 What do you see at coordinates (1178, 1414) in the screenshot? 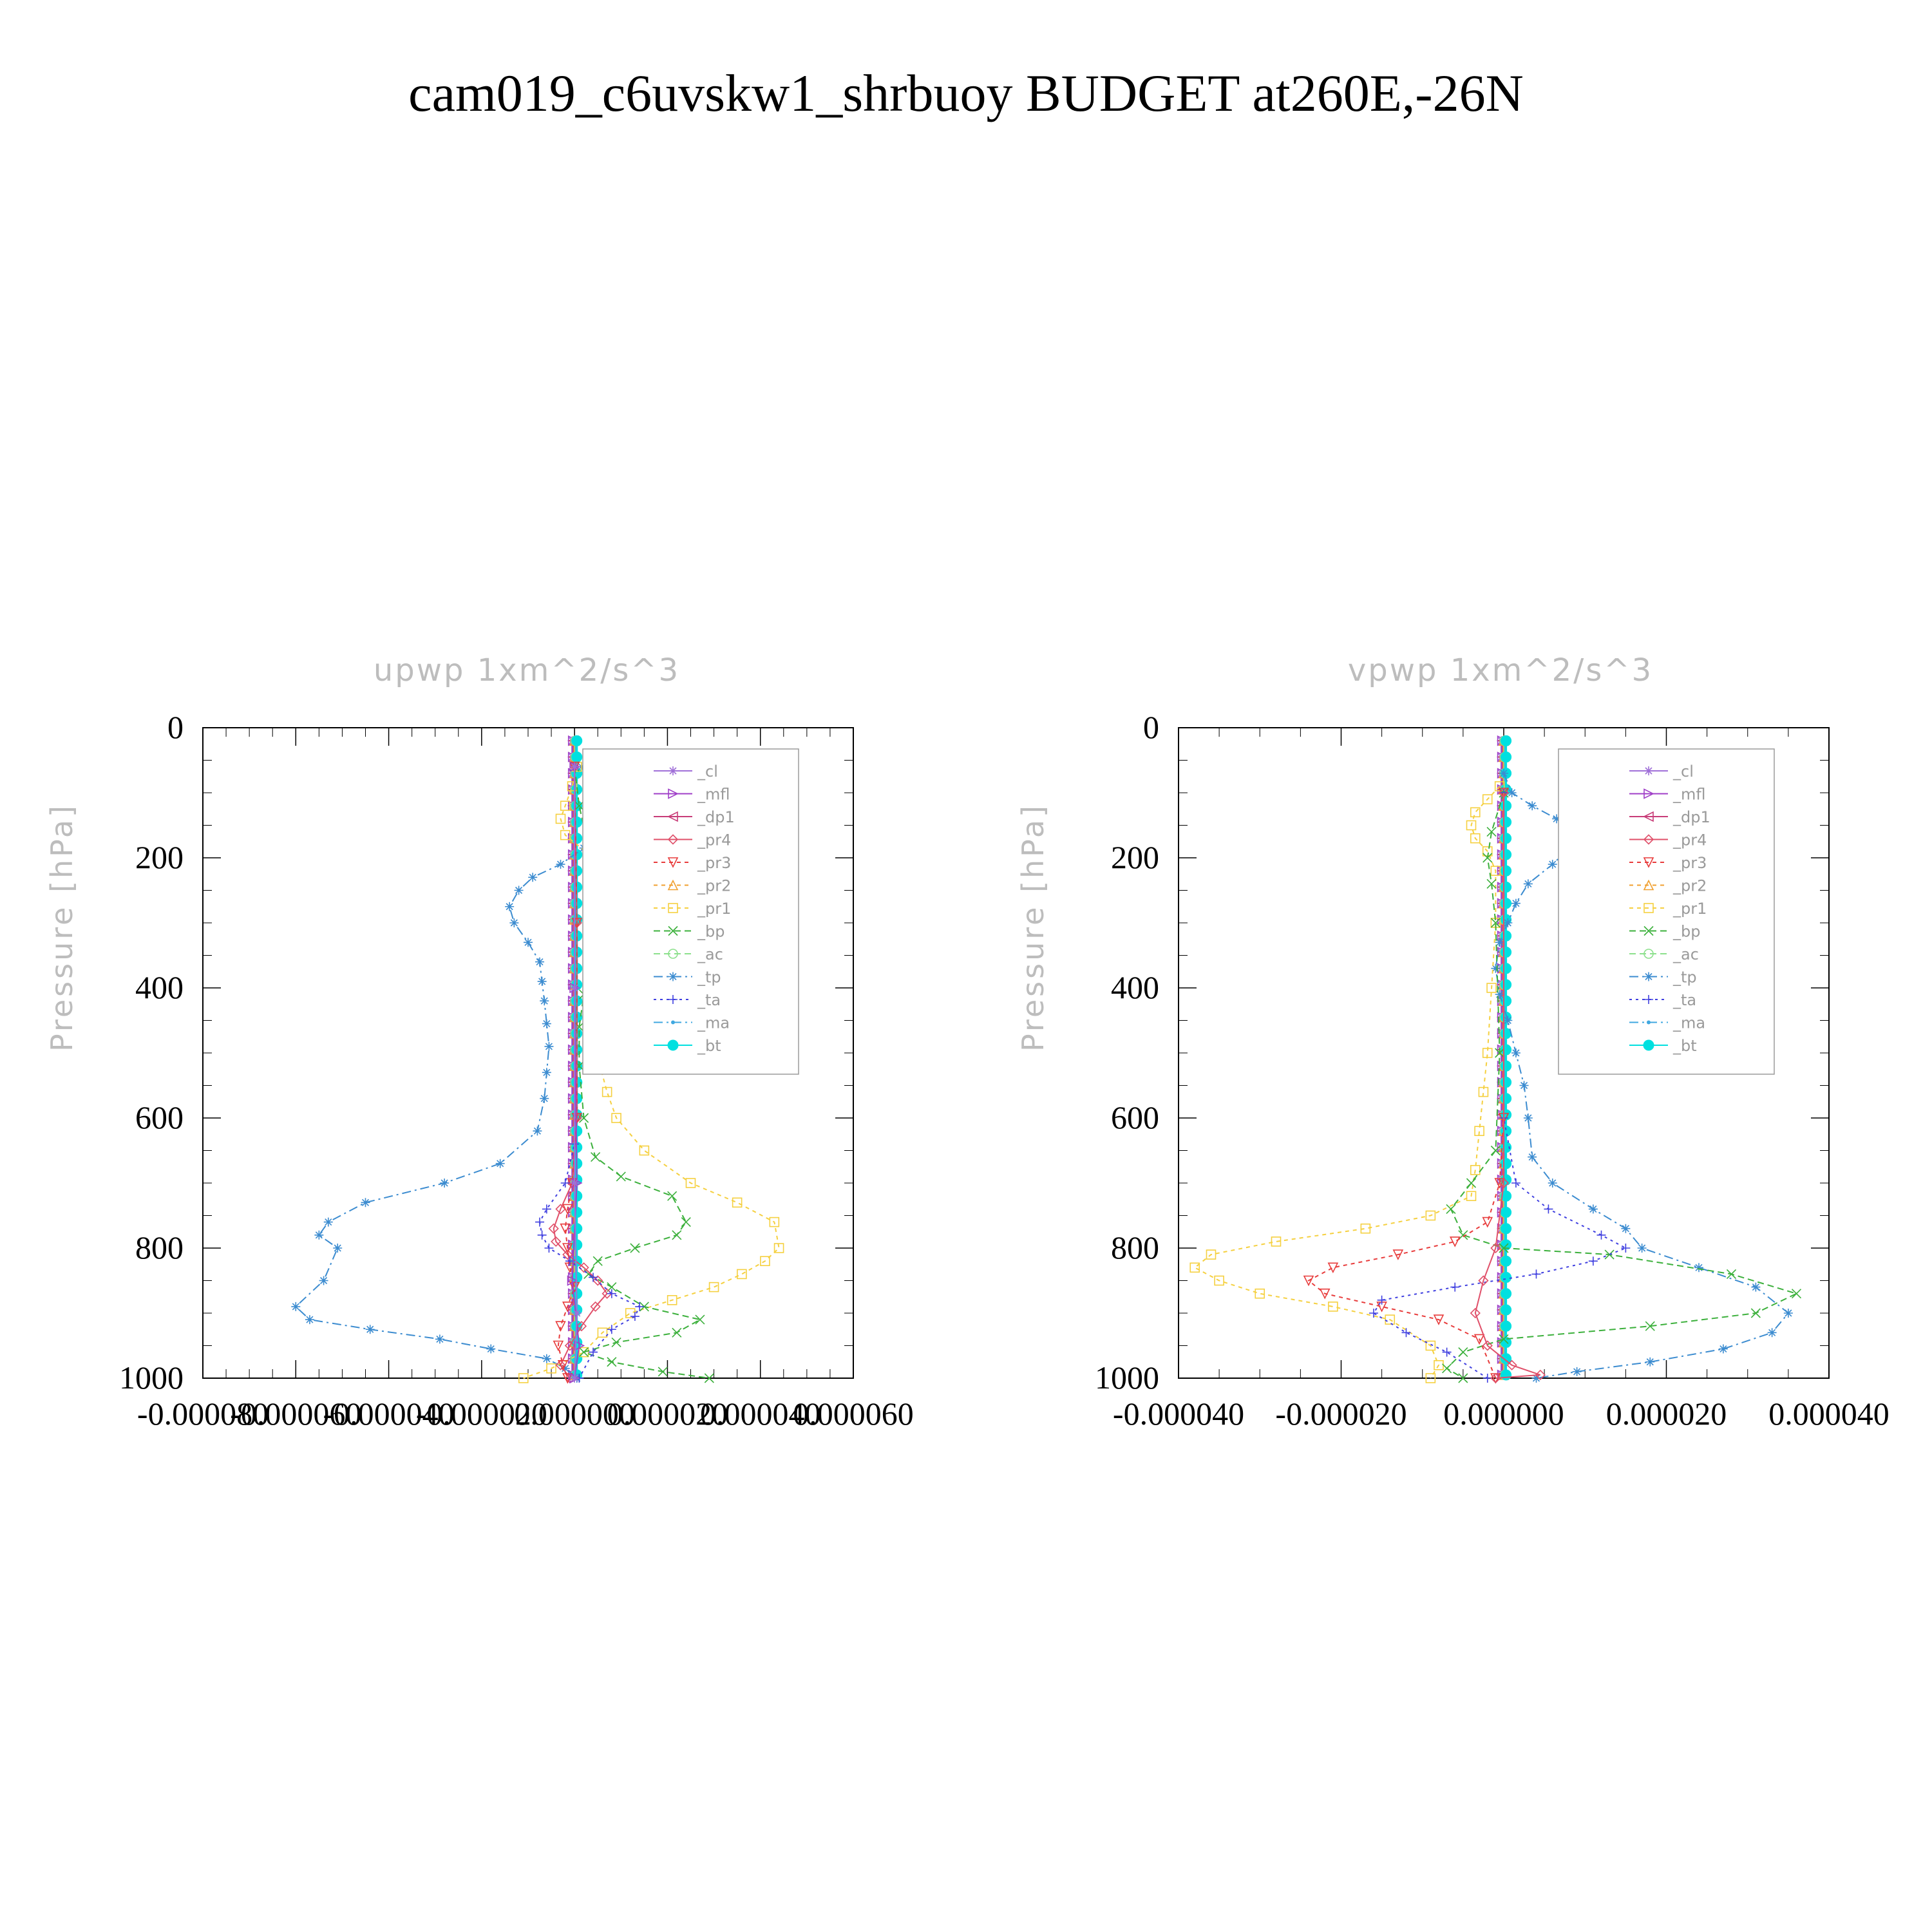
I see `x-tick-label: -0.000040` at bounding box center [1178, 1414].